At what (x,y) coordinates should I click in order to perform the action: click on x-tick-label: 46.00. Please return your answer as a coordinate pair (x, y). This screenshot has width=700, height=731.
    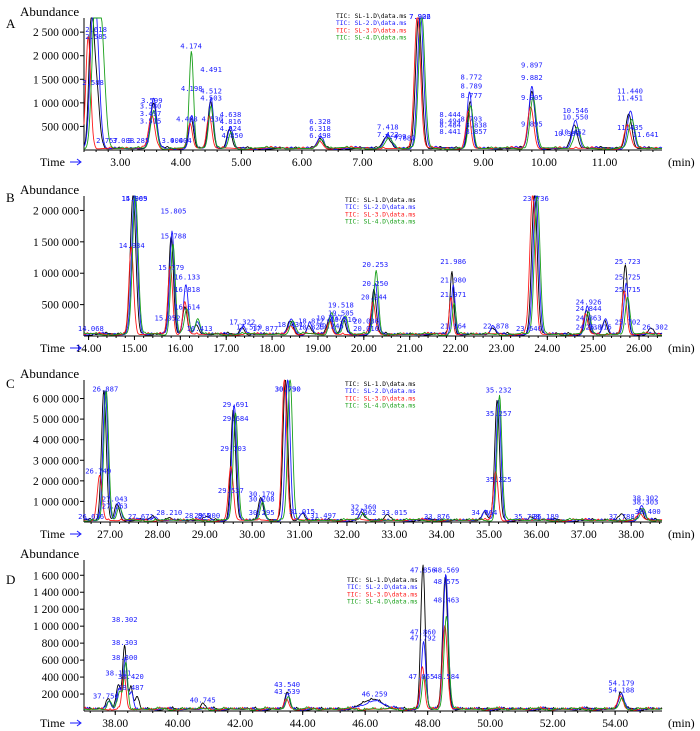
    Looking at the image, I should click on (365, 724).